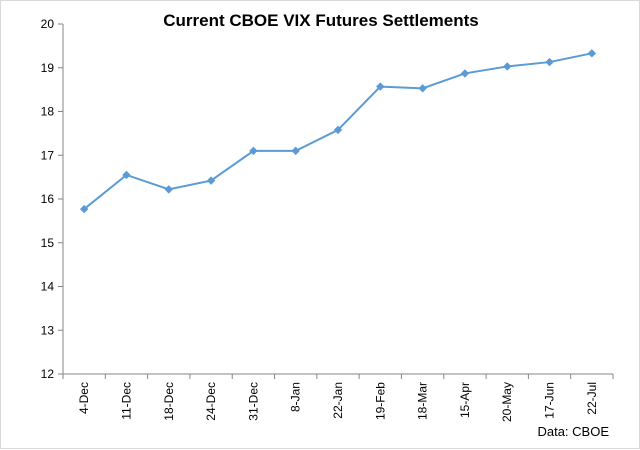 The width and height of the screenshot is (640, 450). What do you see at coordinates (48, 243) in the screenshot?
I see `y-tick-label: 15` at bounding box center [48, 243].